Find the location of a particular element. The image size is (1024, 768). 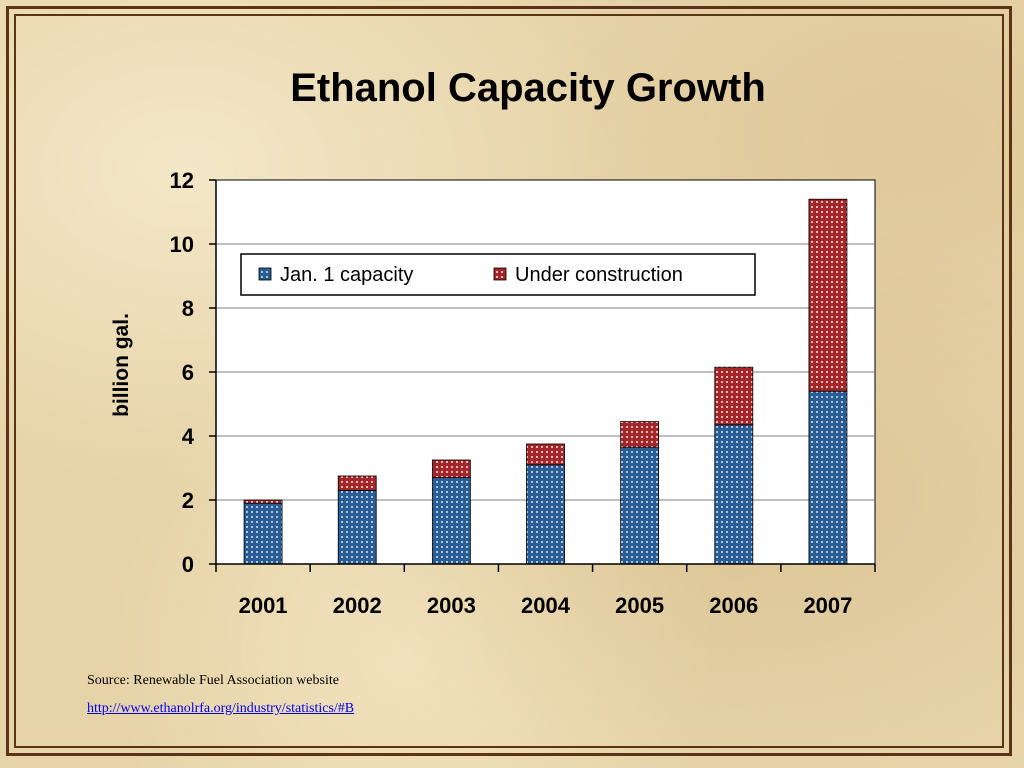

x-tick-label: 2005 is located at coordinates (639, 605).